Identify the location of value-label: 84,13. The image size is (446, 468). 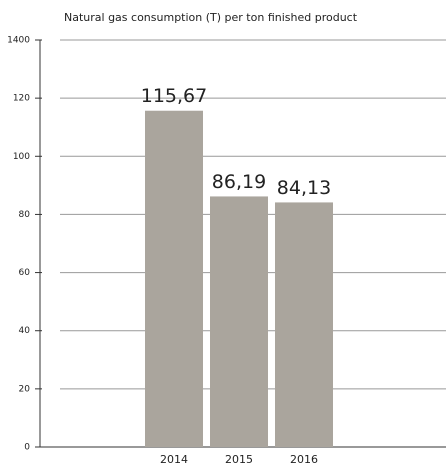
(304, 188).